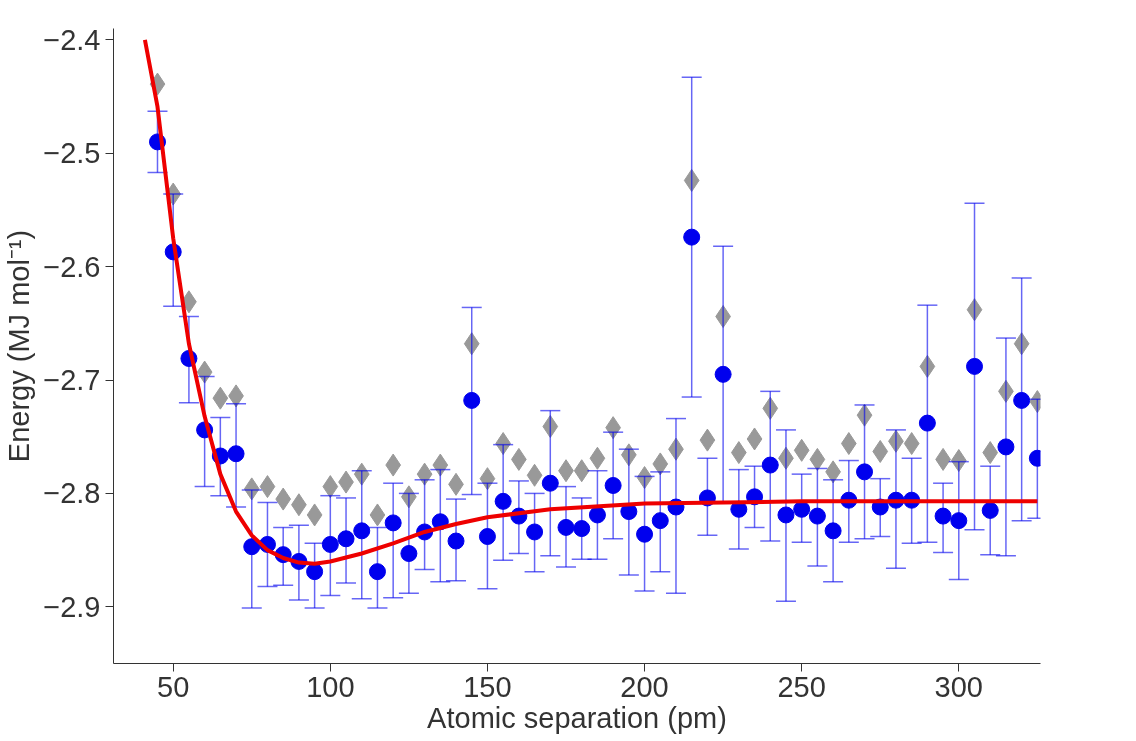 Image resolution: width=1136 pixels, height=741 pixels. I want to click on x-tick-label: 300, so click(958, 686).